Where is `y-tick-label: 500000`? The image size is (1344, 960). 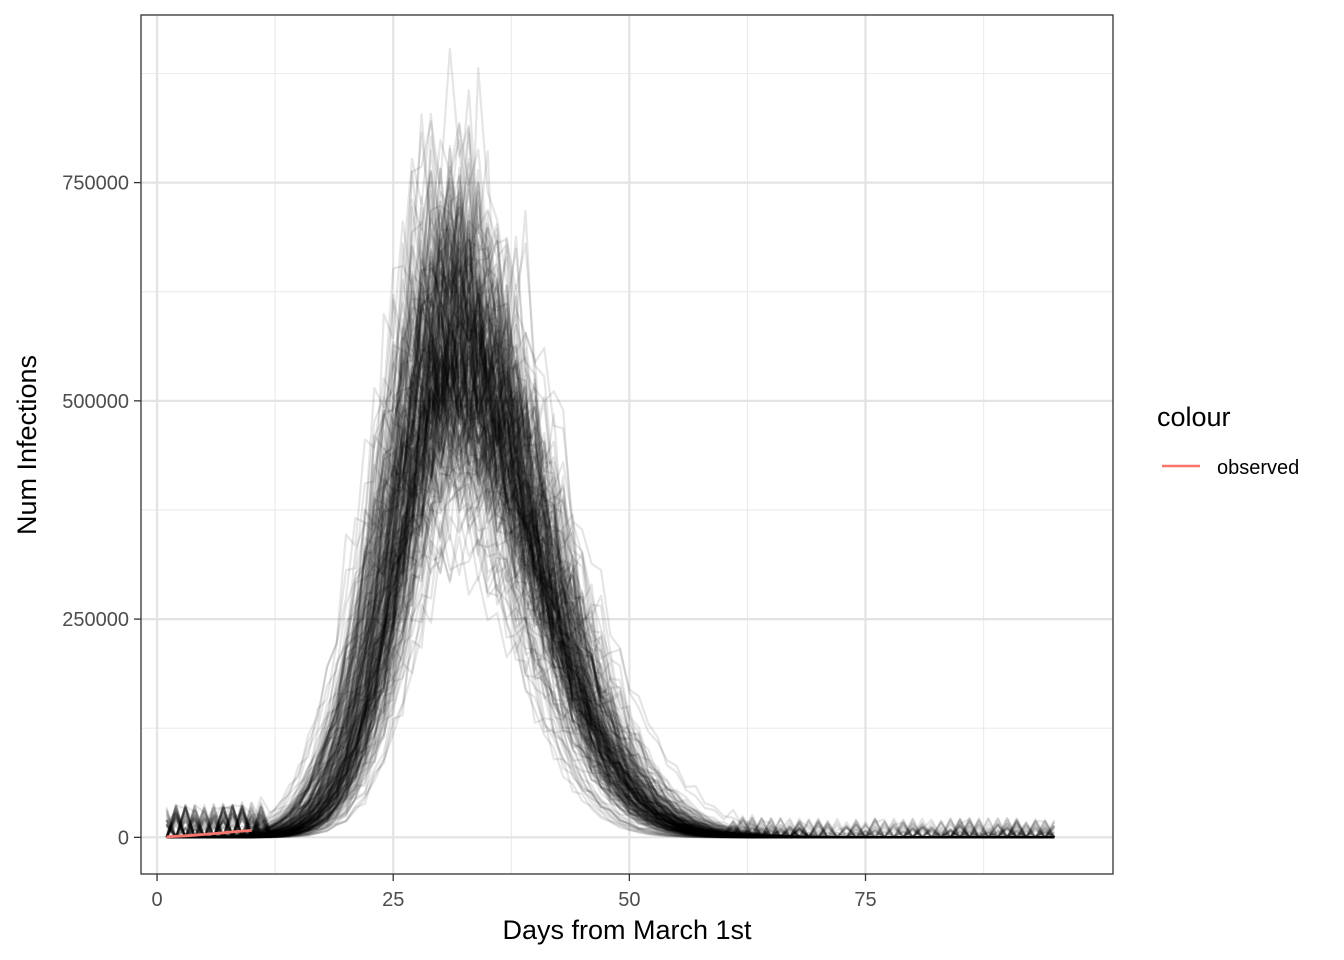 y-tick-label: 500000 is located at coordinates (95, 402).